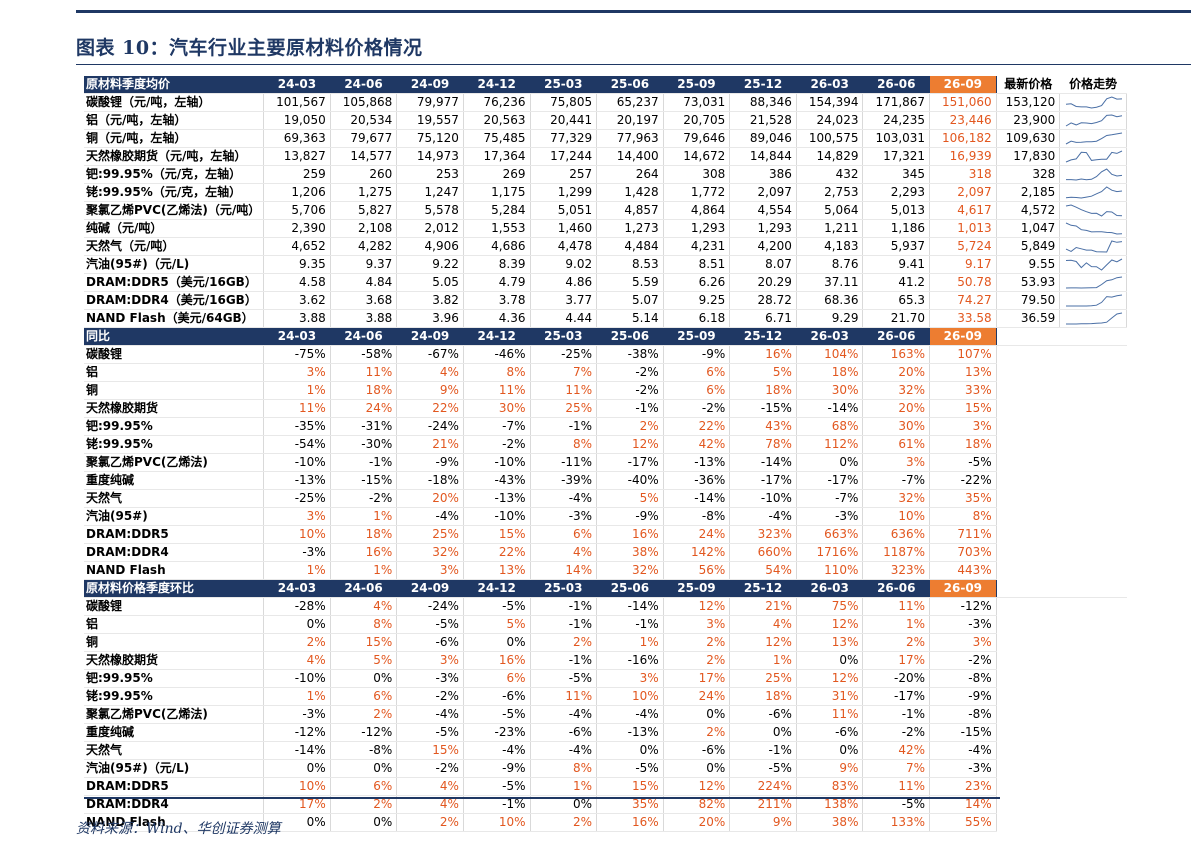 This screenshot has height=849, width=1191. Describe the element at coordinates (605, 678) in the screenshot. I see `qoq-row: 钯:99.95% -10% 0% -3% 6% -5% 3% 17% 25% 12% -20% -8%` at that location.